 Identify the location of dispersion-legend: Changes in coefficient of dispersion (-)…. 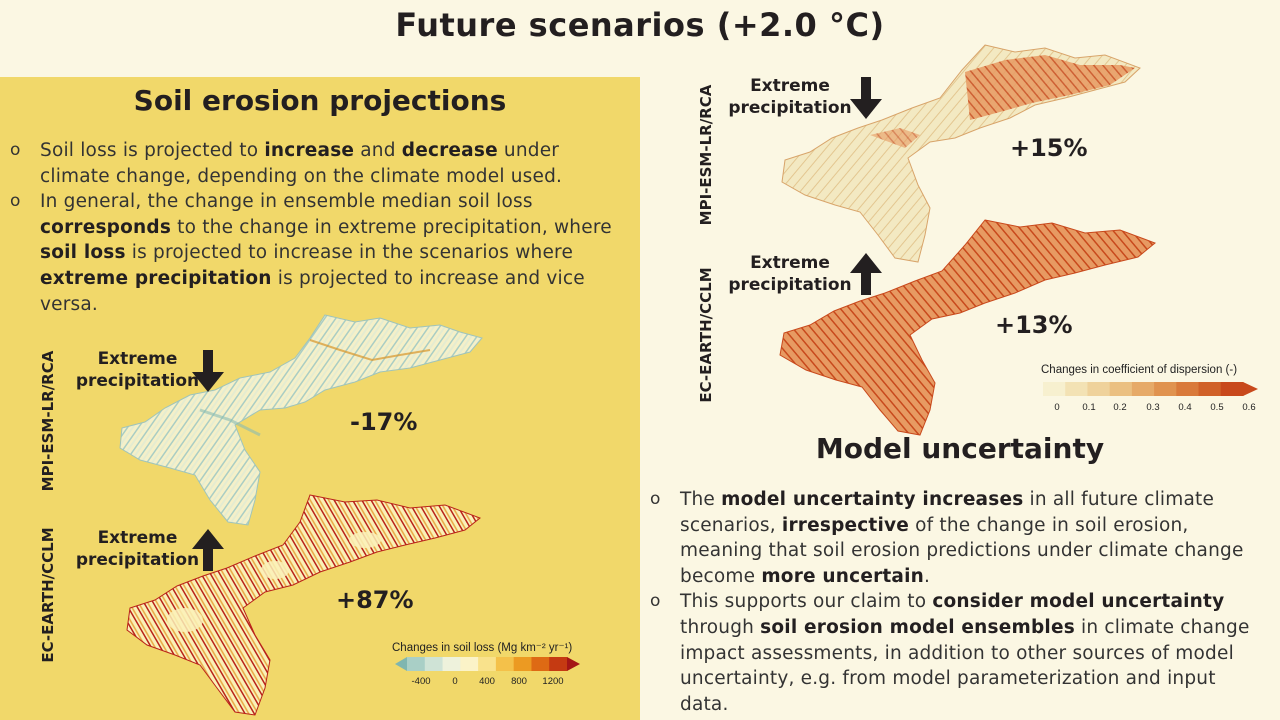
(1150, 389).